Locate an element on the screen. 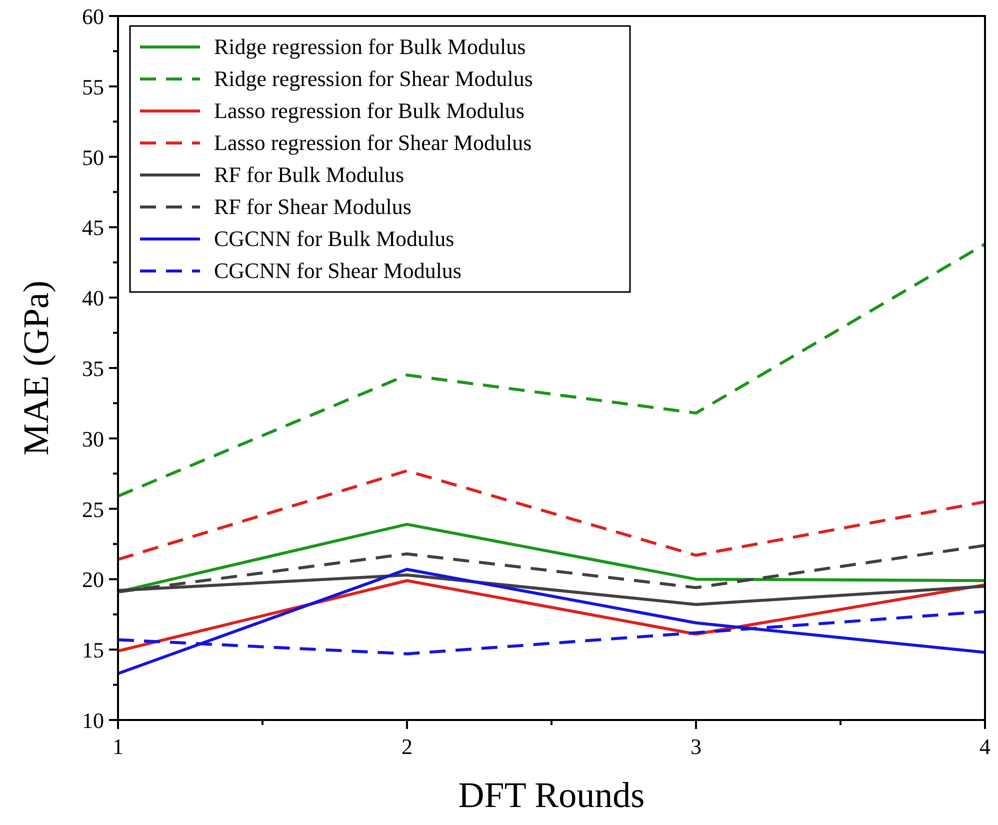  y-tick-label: 60 is located at coordinates (93, 16).